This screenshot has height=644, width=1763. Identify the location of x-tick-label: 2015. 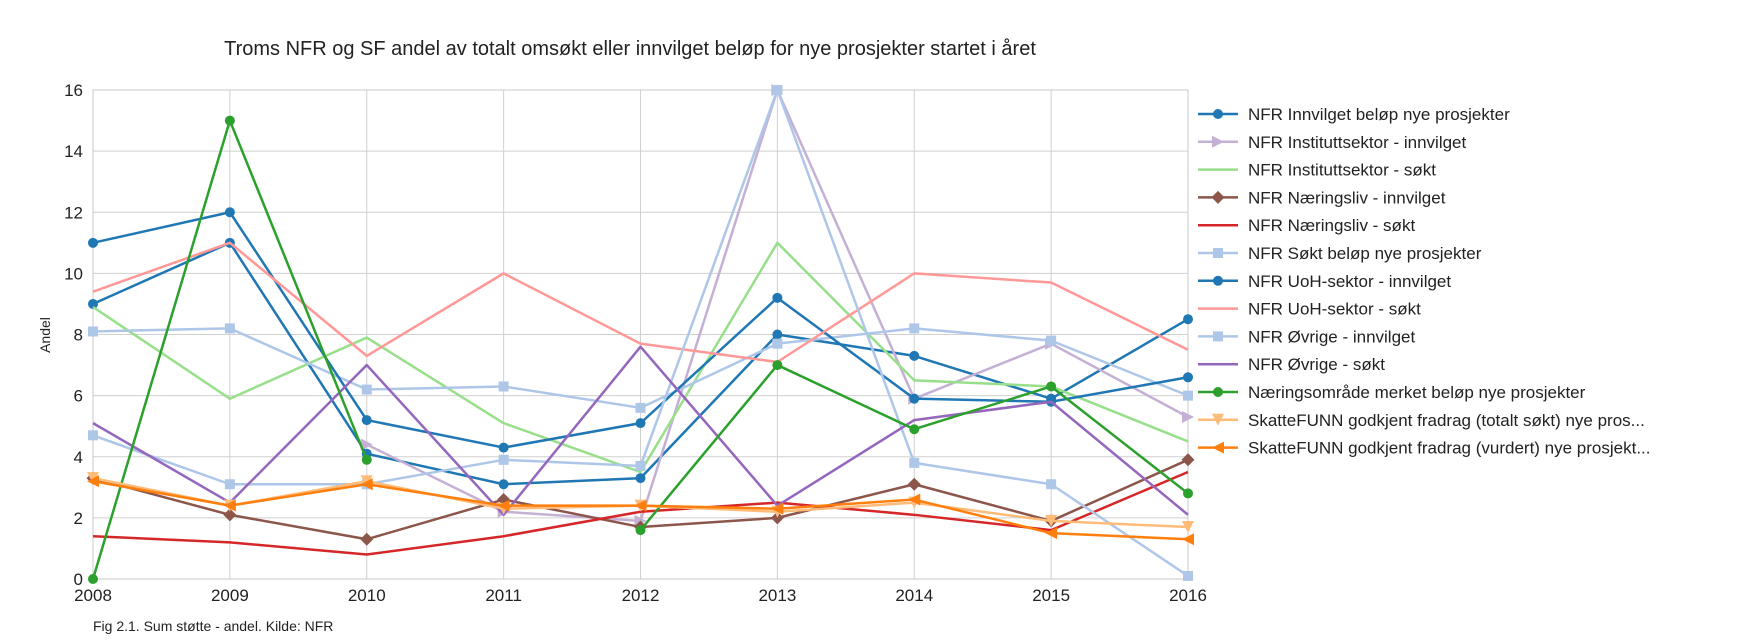
(1051, 595).